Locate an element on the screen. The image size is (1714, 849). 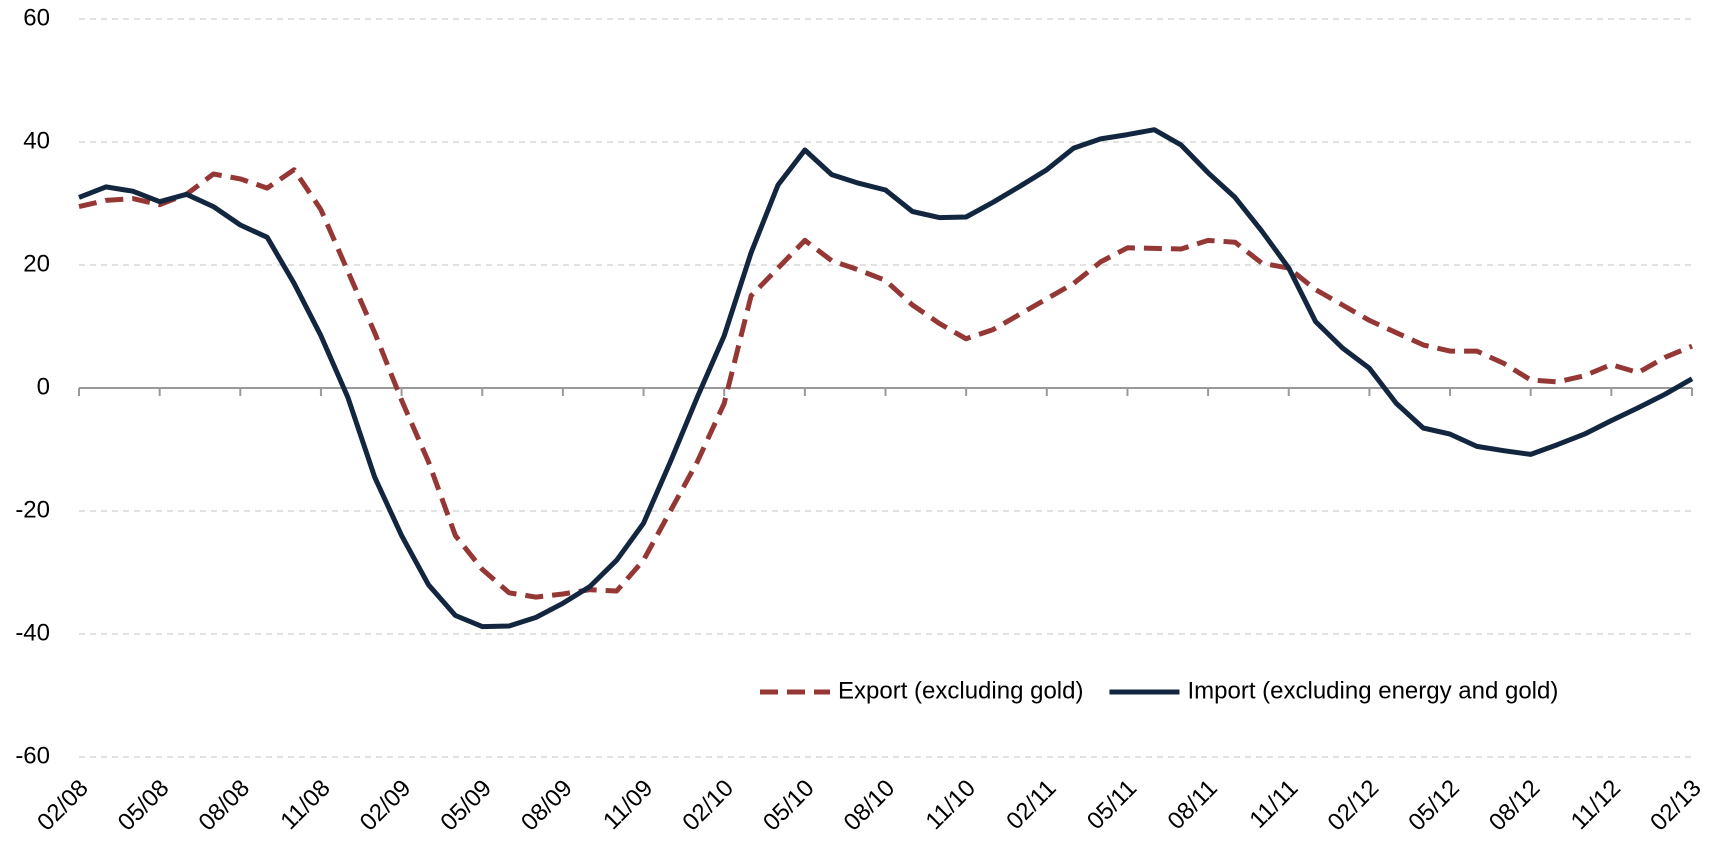
x-tick-label: 08/09 is located at coordinates (547, 806).